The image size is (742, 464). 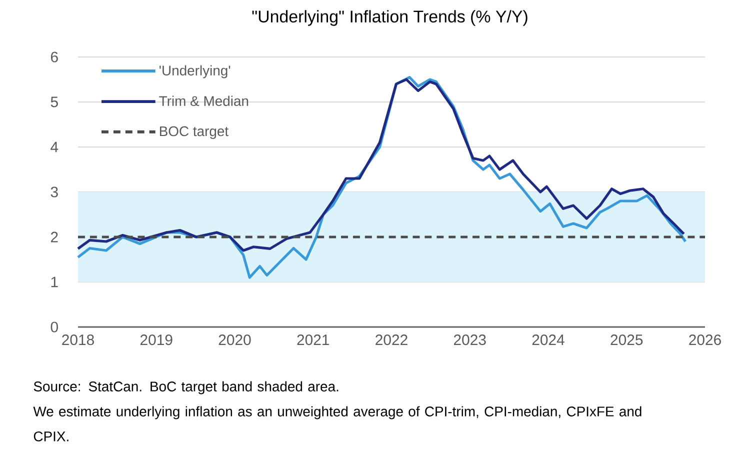 What do you see at coordinates (626, 340) in the screenshot?
I see `x-tick-label: 2025` at bounding box center [626, 340].